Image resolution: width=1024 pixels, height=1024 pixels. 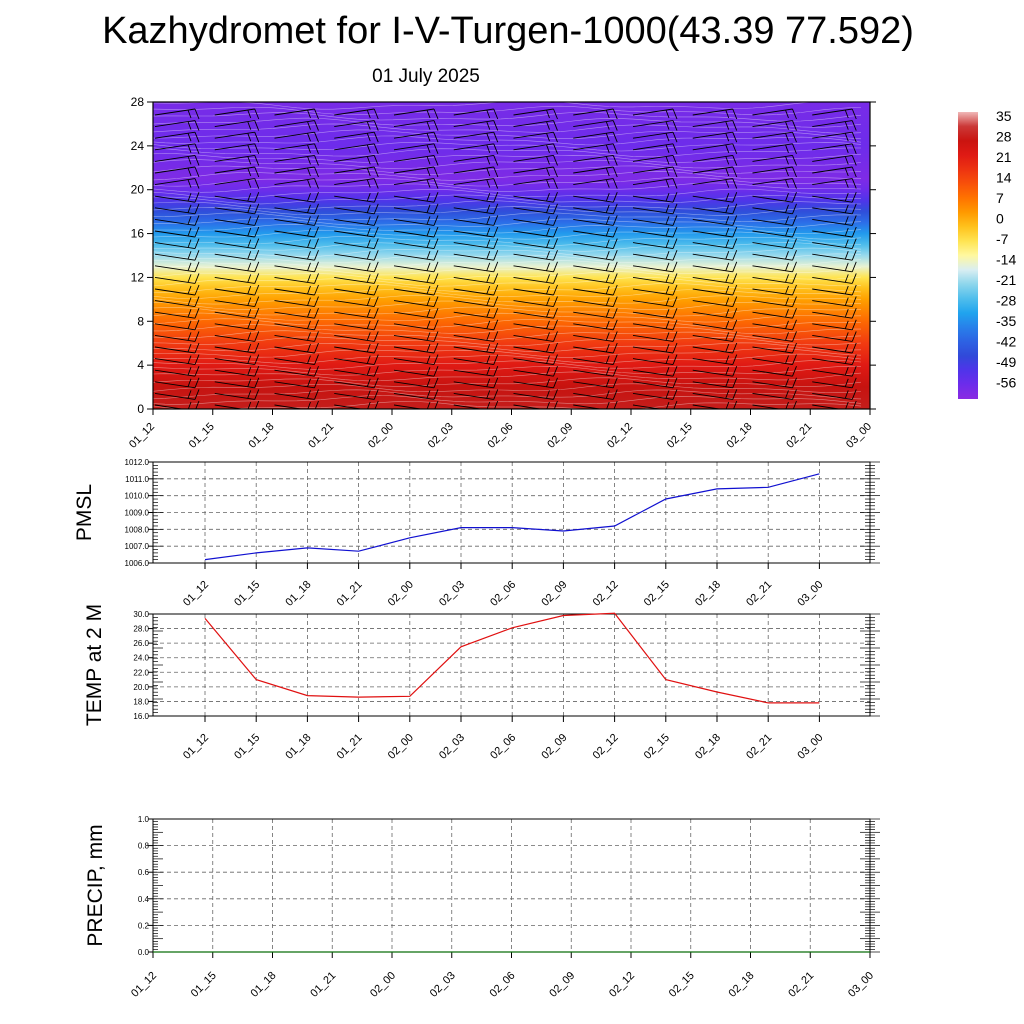 What do you see at coordinates (144, 985) in the screenshot?
I see `x-tick-label: 01_12` at bounding box center [144, 985].